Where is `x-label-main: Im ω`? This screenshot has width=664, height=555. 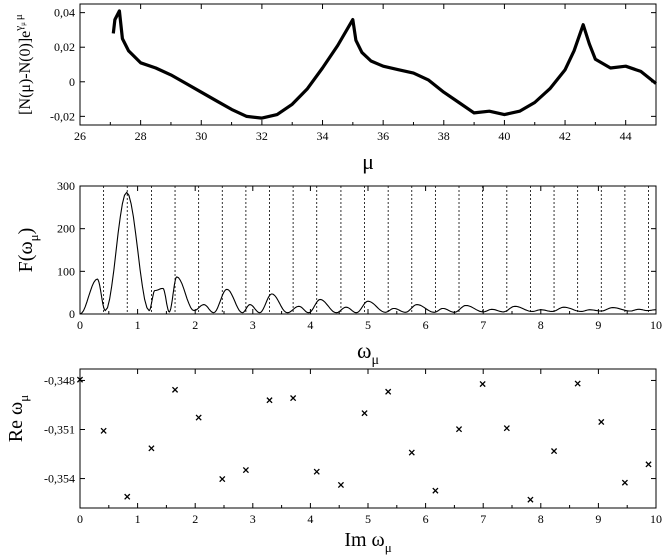
x-label-main: Im ω is located at coordinates (364, 540).